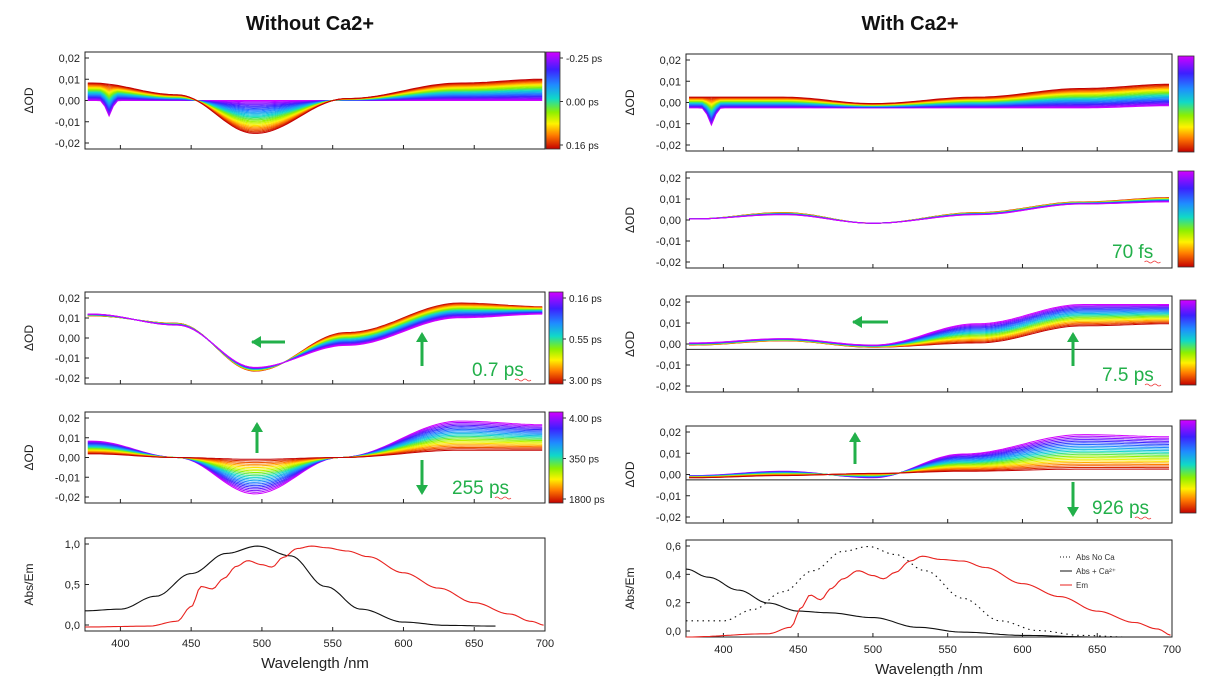 The height and width of the screenshot is (676, 1208). Describe the element at coordinates (909, 103) in the screenshot. I see `panel-r1: 0,02 0,01 0,00 -0,01 -0,02 ΔOD` at that location.